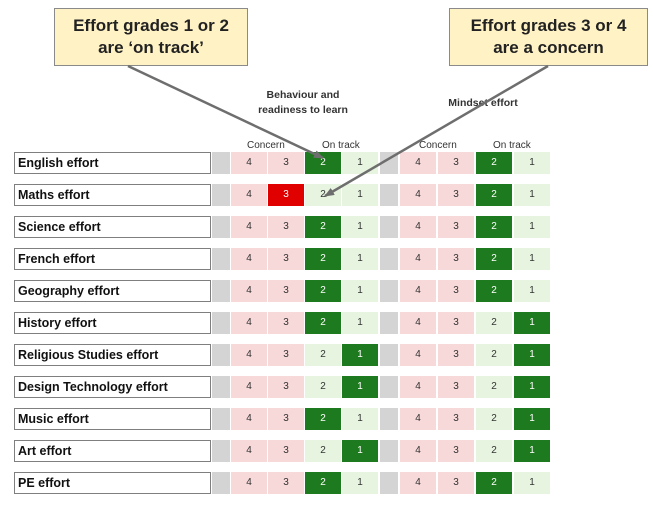 This screenshot has height=509, width=653. What do you see at coordinates (436, 131) in the screenshot?
I see `arrow-right` at bounding box center [436, 131].